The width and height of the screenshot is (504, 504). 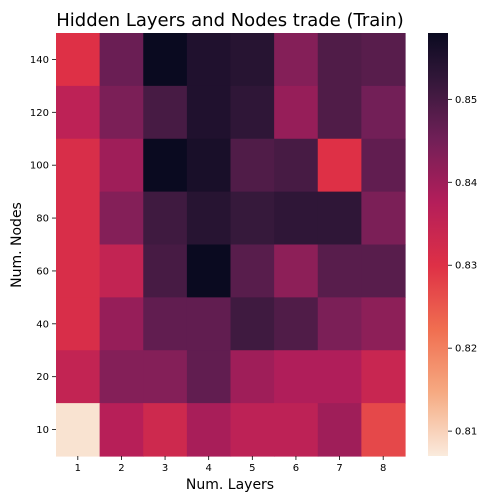 What do you see at coordinates (165, 468) in the screenshot?
I see `x-tick-label: 3` at bounding box center [165, 468].